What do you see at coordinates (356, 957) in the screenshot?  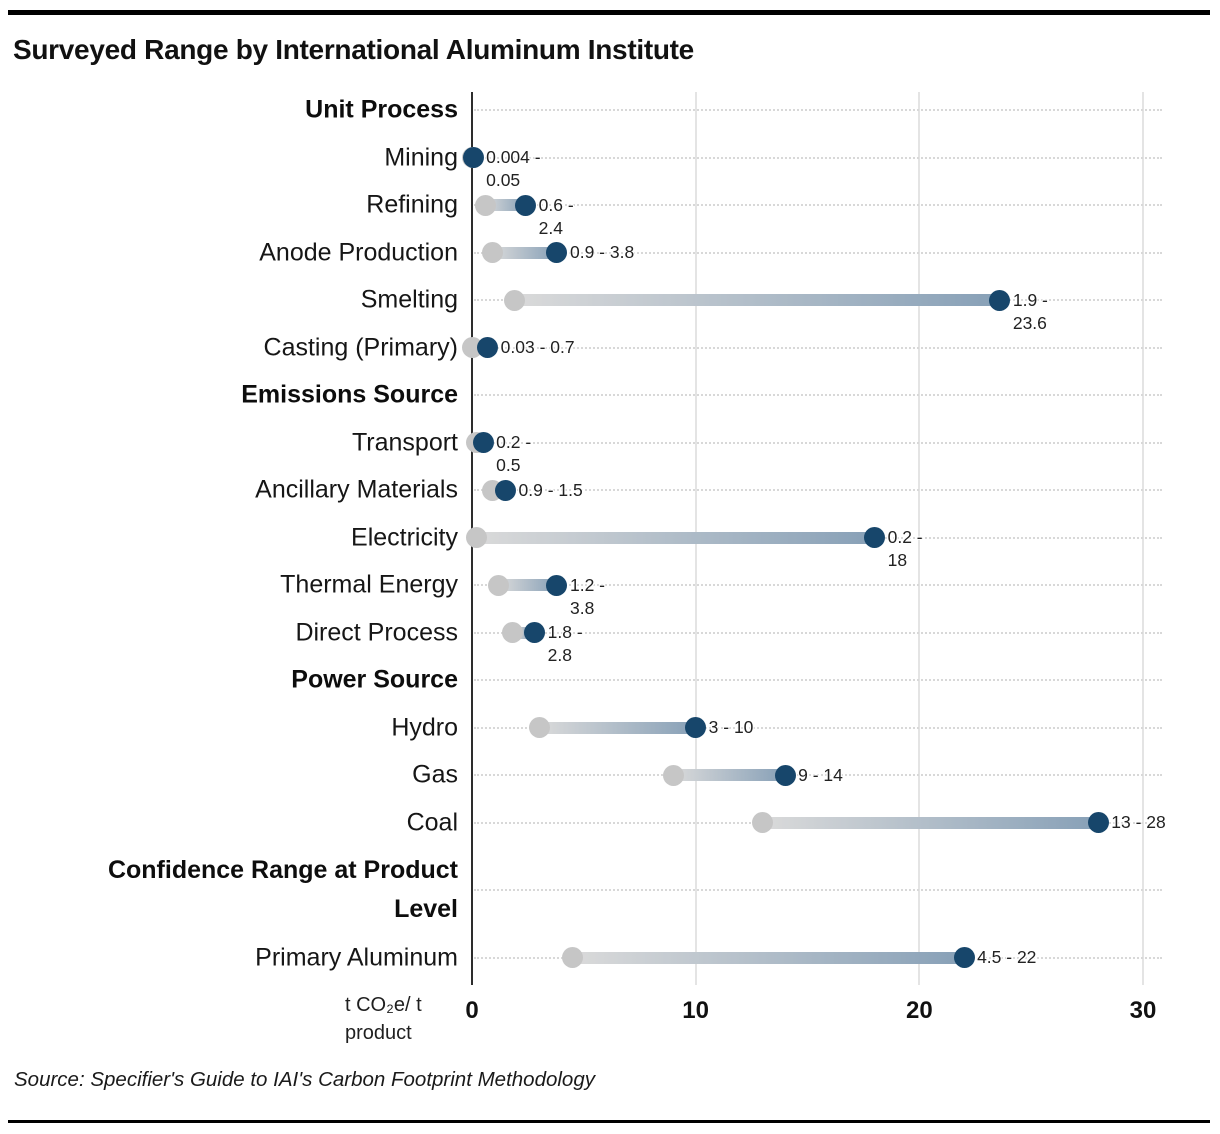 I see `category-label: Primary Aluminum` at bounding box center [356, 957].